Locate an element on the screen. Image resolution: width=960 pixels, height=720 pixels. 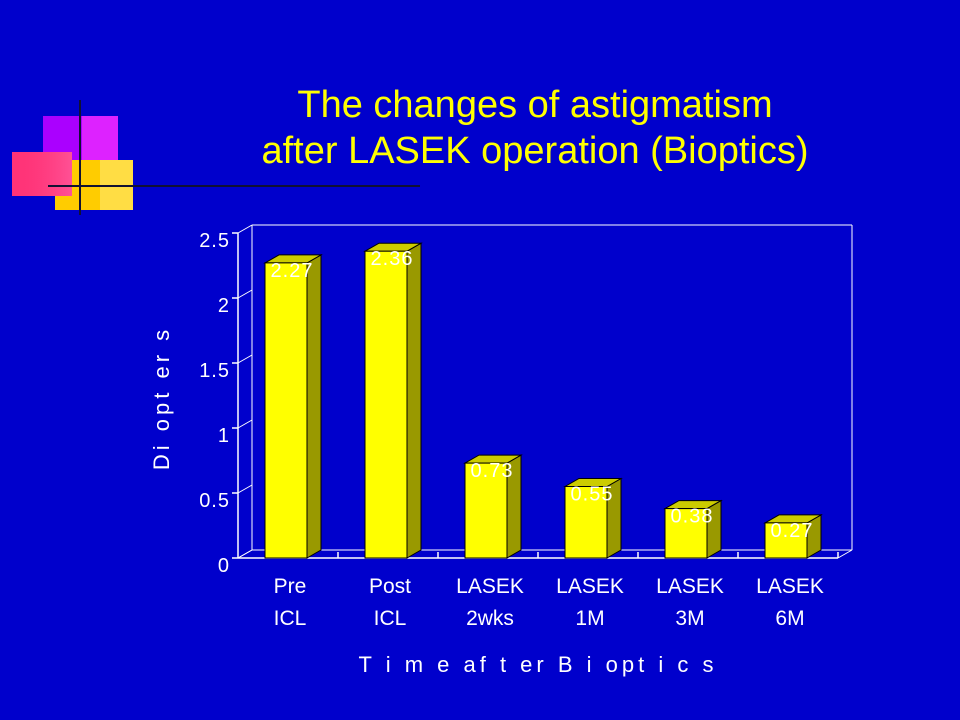
x-category-label-line2: 3M is located at coordinates (689, 618).